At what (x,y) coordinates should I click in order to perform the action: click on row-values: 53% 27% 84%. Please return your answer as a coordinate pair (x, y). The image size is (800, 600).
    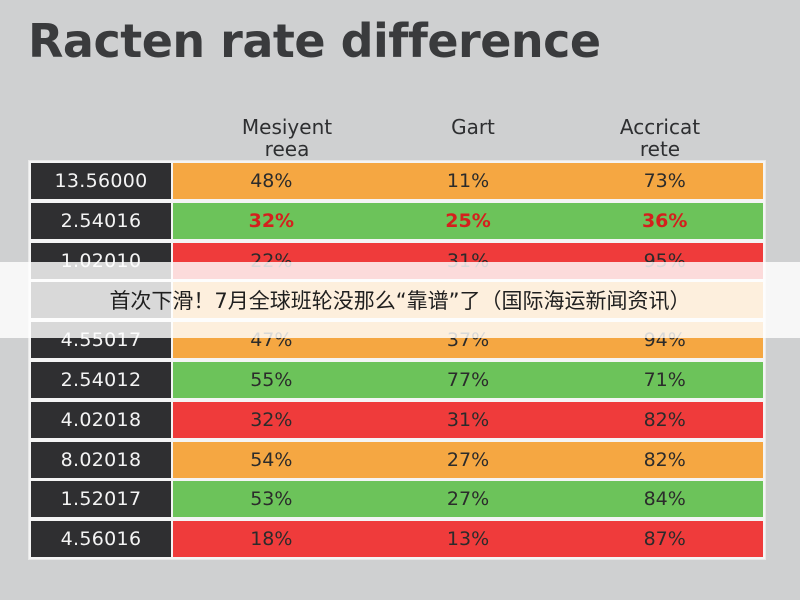
    Looking at the image, I should click on (468, 499).